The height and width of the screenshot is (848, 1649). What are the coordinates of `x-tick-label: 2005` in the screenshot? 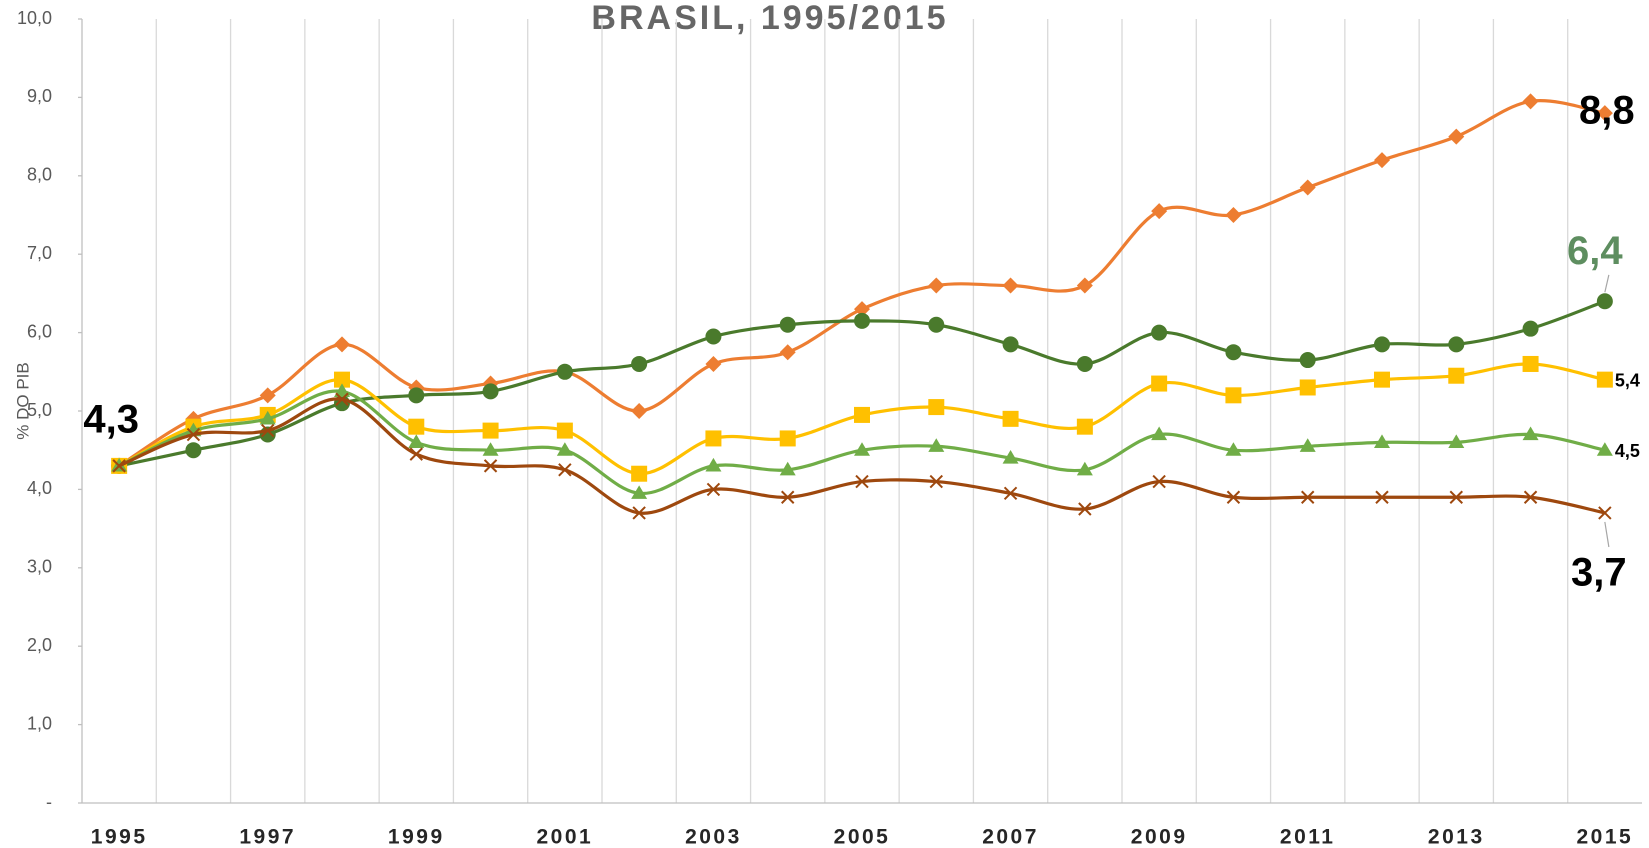 It's located at (862, 837).